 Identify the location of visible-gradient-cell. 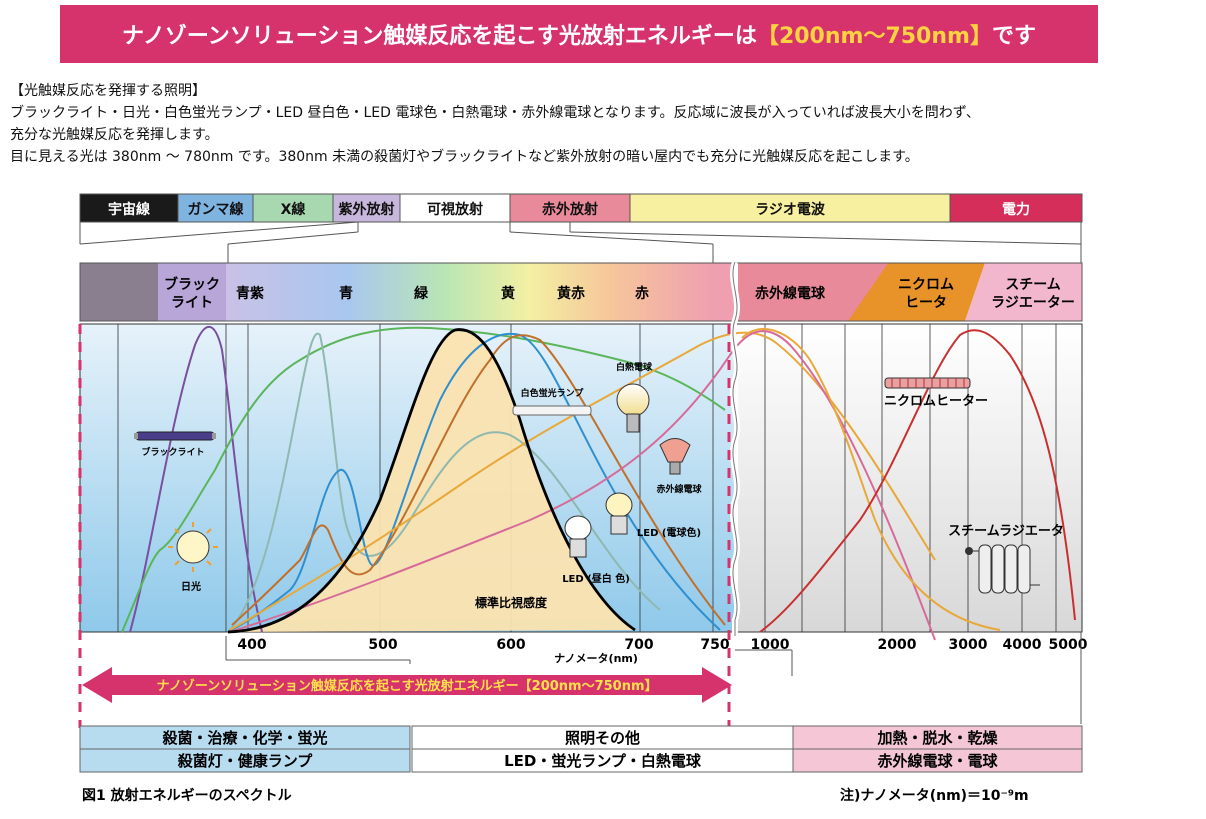
(470, 292).